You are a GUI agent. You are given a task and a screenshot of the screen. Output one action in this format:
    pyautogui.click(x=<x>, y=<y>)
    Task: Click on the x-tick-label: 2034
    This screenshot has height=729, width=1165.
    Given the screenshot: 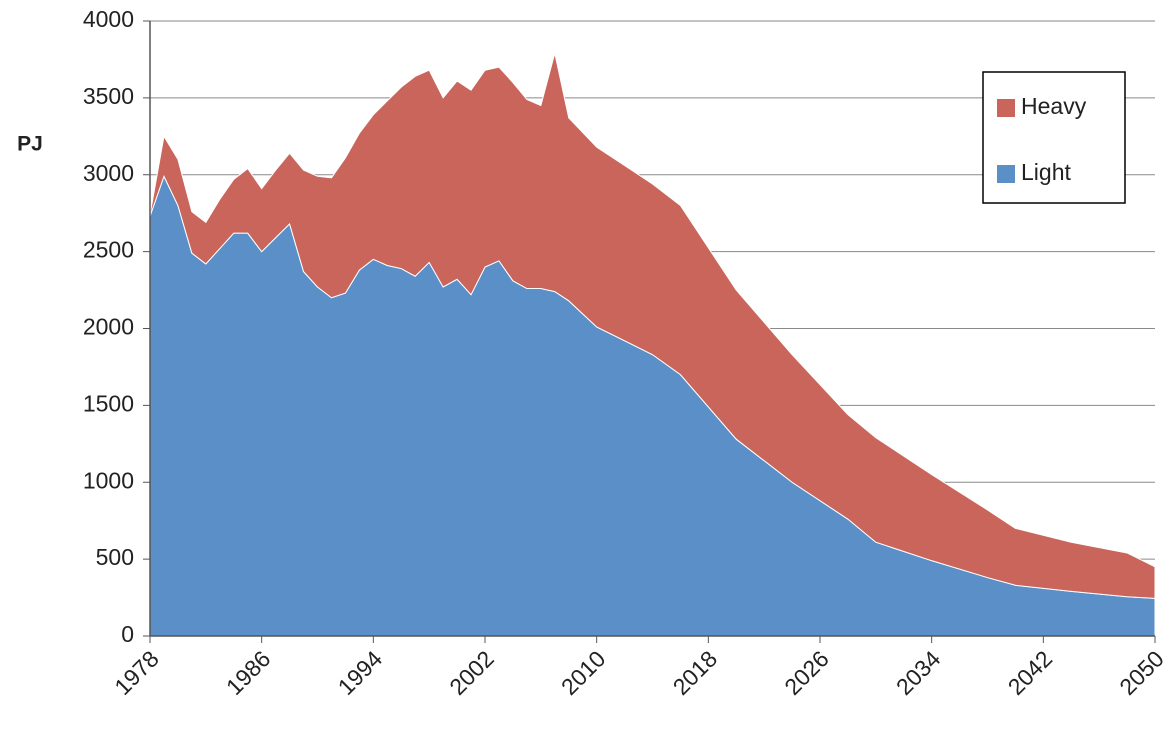 What is the action you would take?
    pyautogui.click(x=918, y=672)
    